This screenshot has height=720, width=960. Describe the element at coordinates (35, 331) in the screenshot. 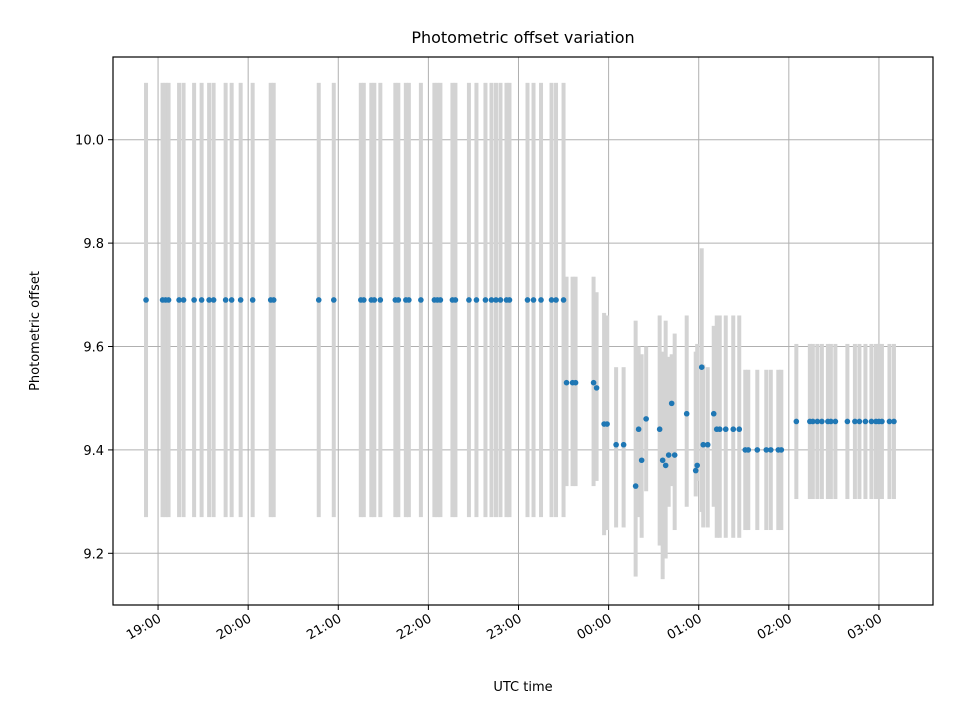

I see `y-axis-label: Photometric offset` at that location.